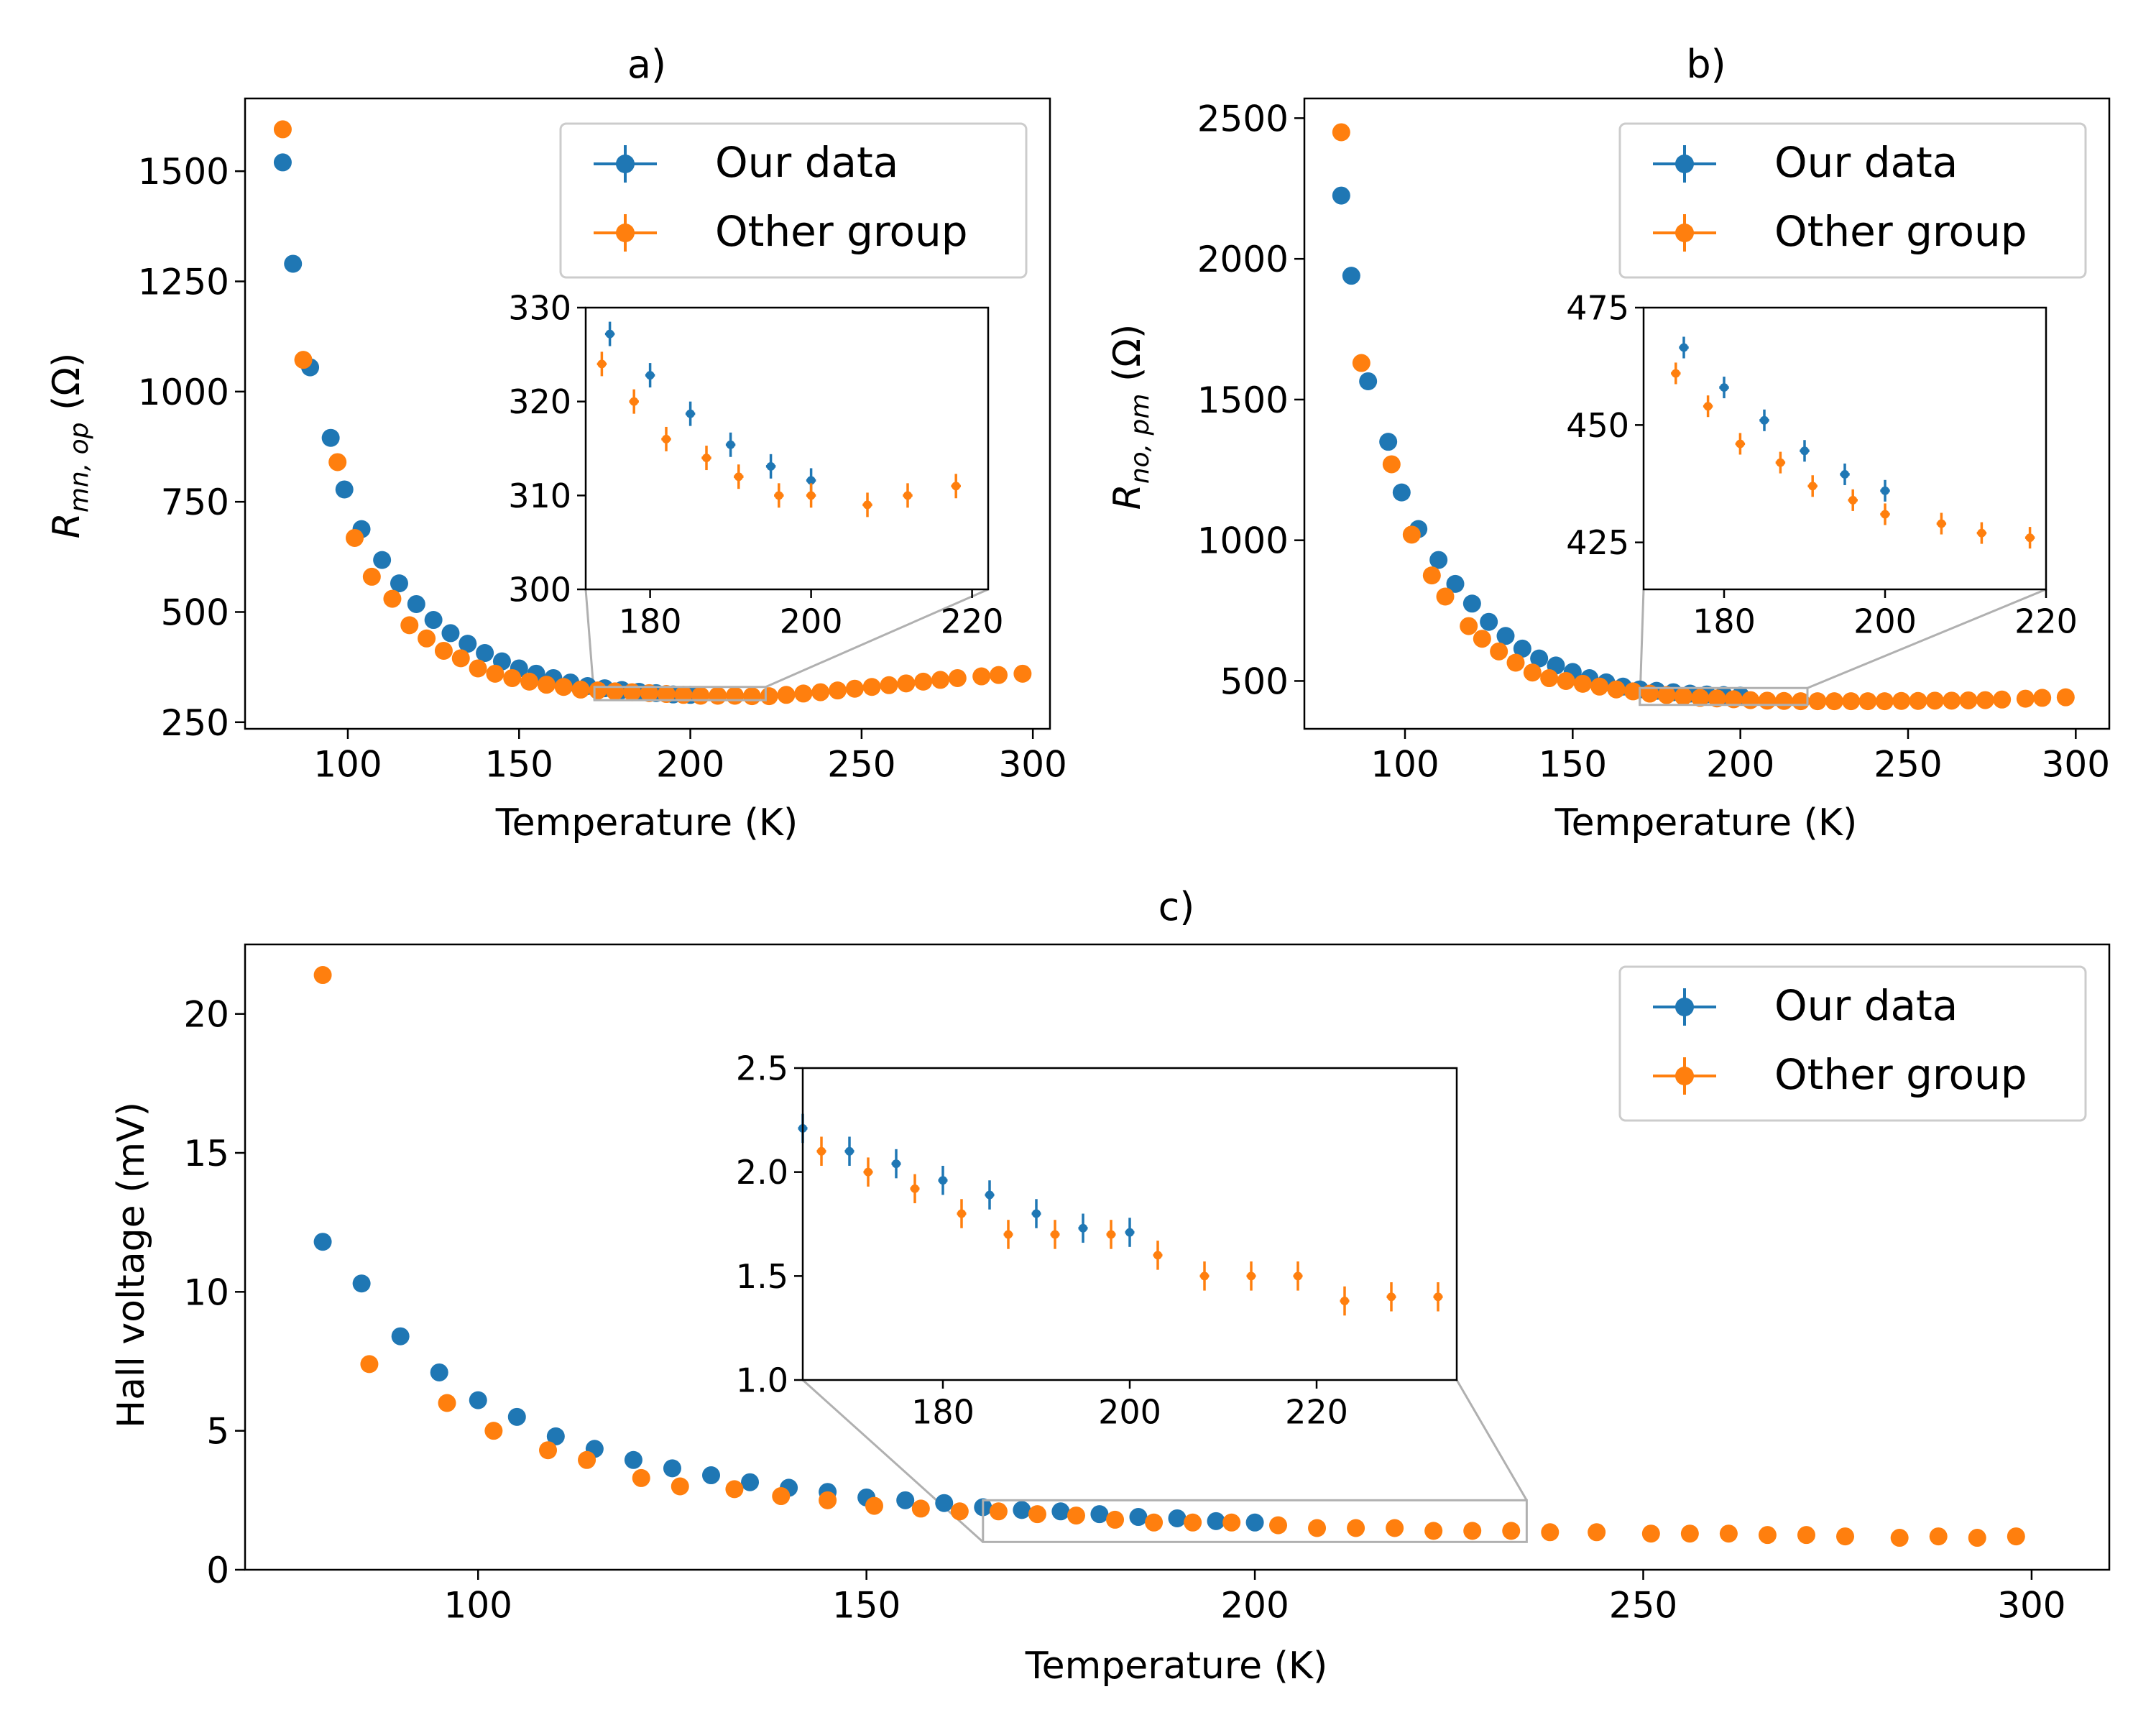 Image resolution: width=2156 pixels, height=1725 pixels. Describe the element at coordinates (1243, 259) in the screenshot. I see `panel-b-y-tick-label: 2000` at that location.